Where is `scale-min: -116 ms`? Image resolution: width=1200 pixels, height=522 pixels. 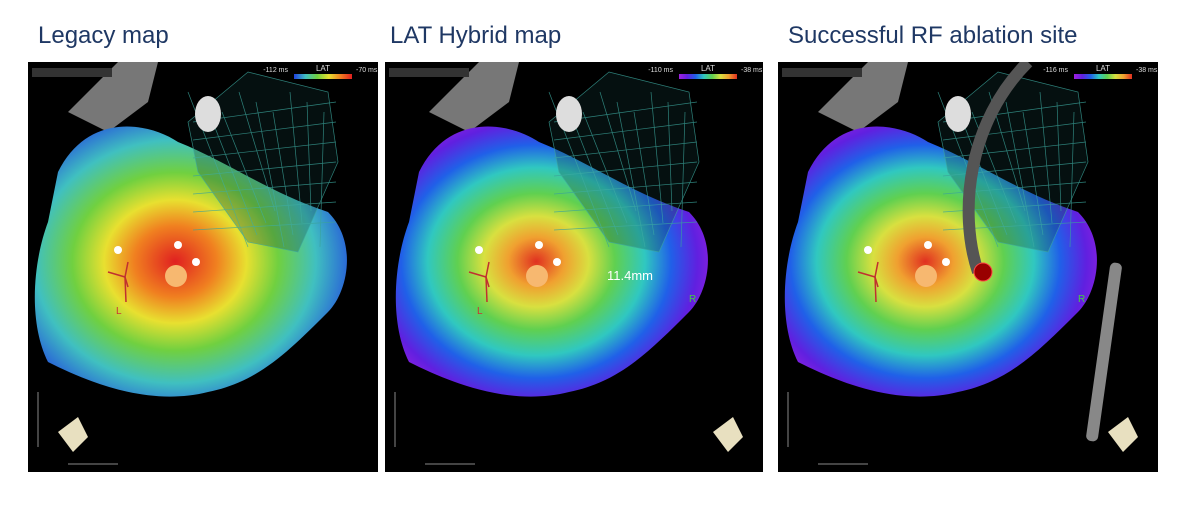
scale-min: -116 ms is located at coordinates (1055, 70).